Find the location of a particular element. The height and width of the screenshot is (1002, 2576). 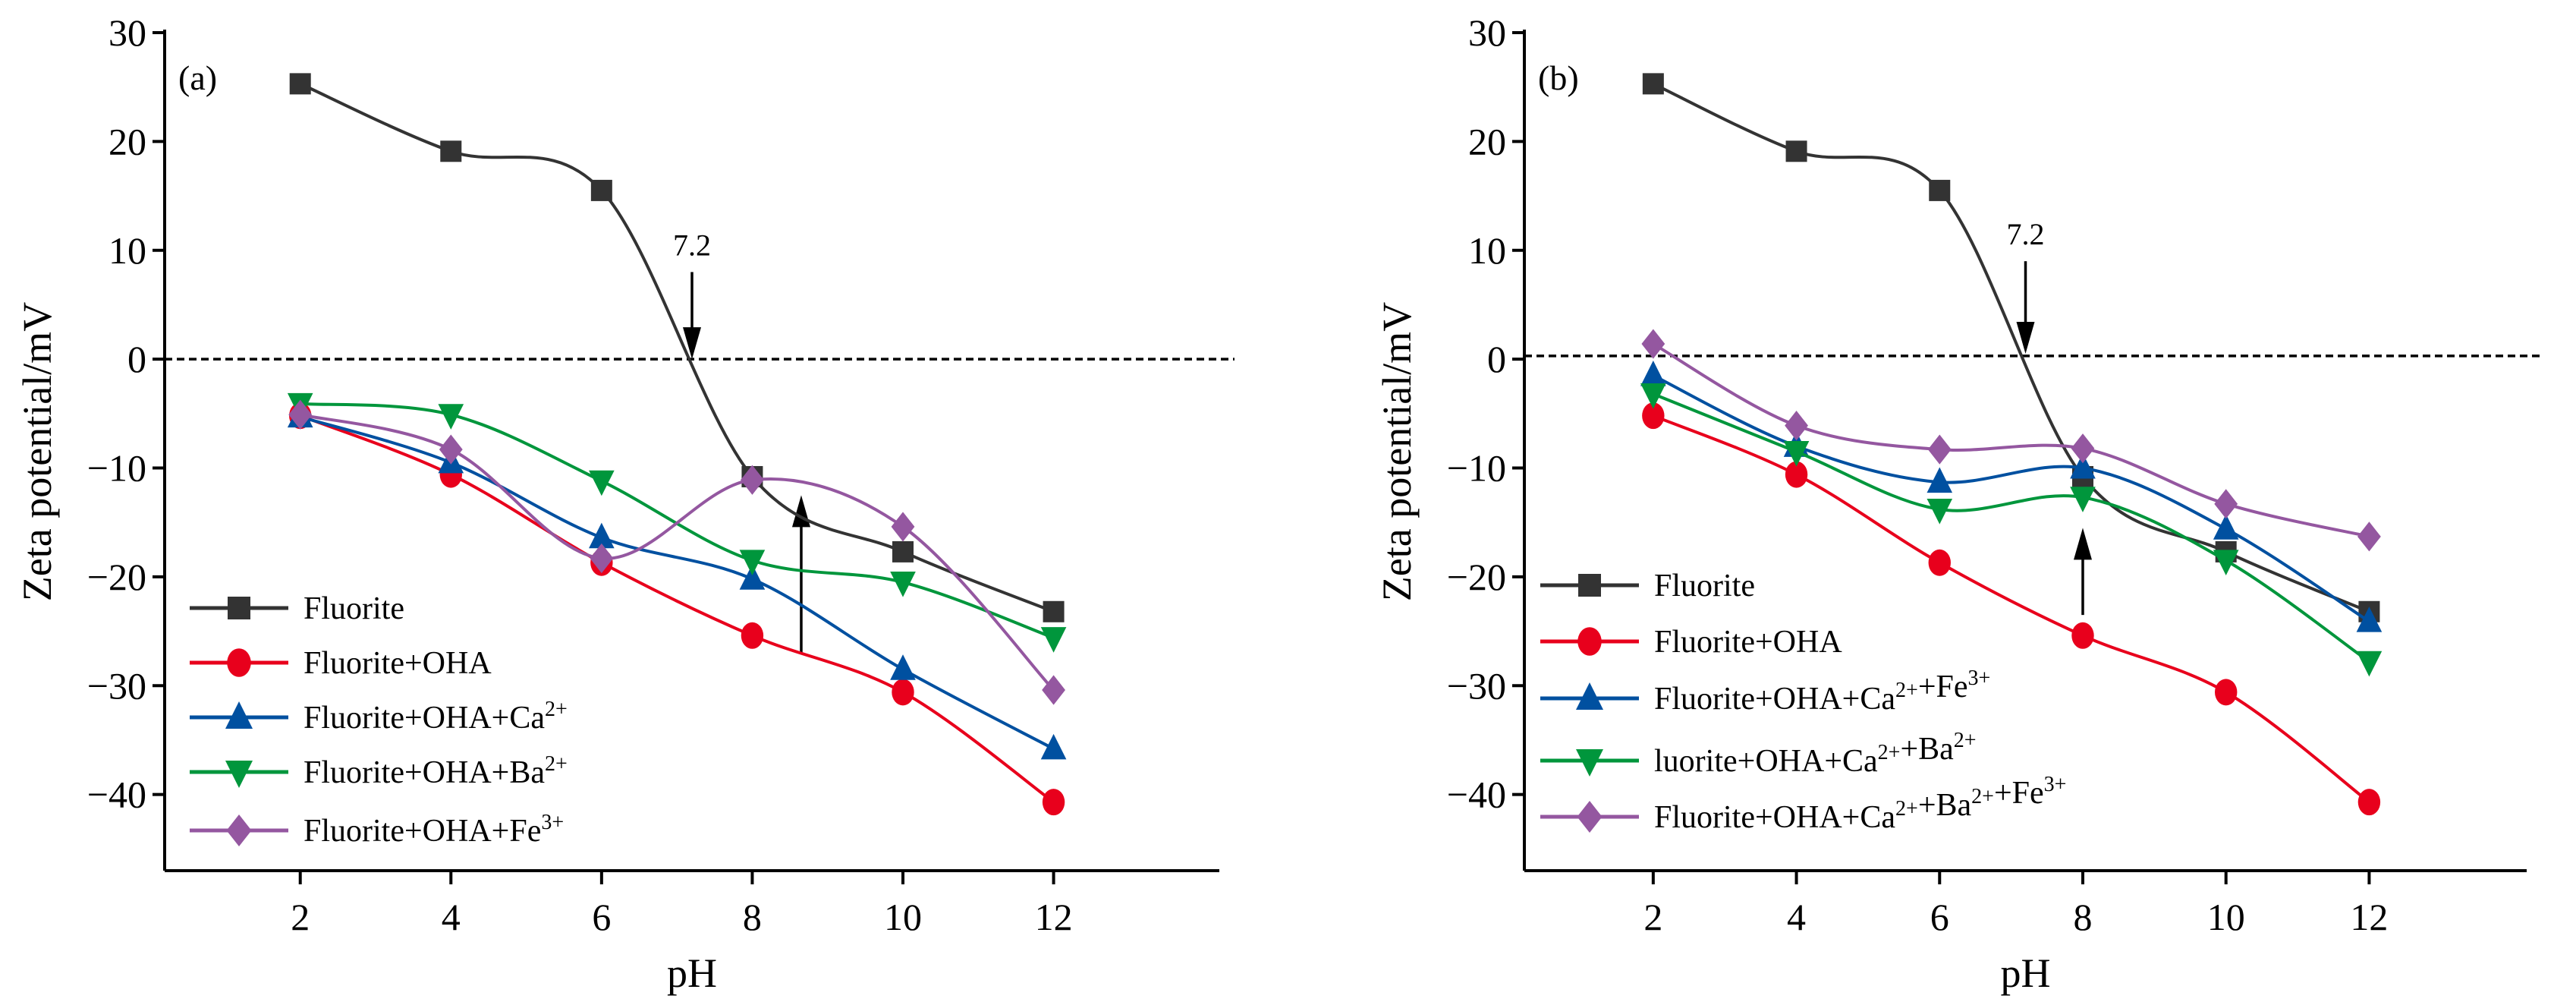

legend-label: Fluorite+OHA+Ca2++Ba2++Fe3+ is located at coordinates (1860, 804).